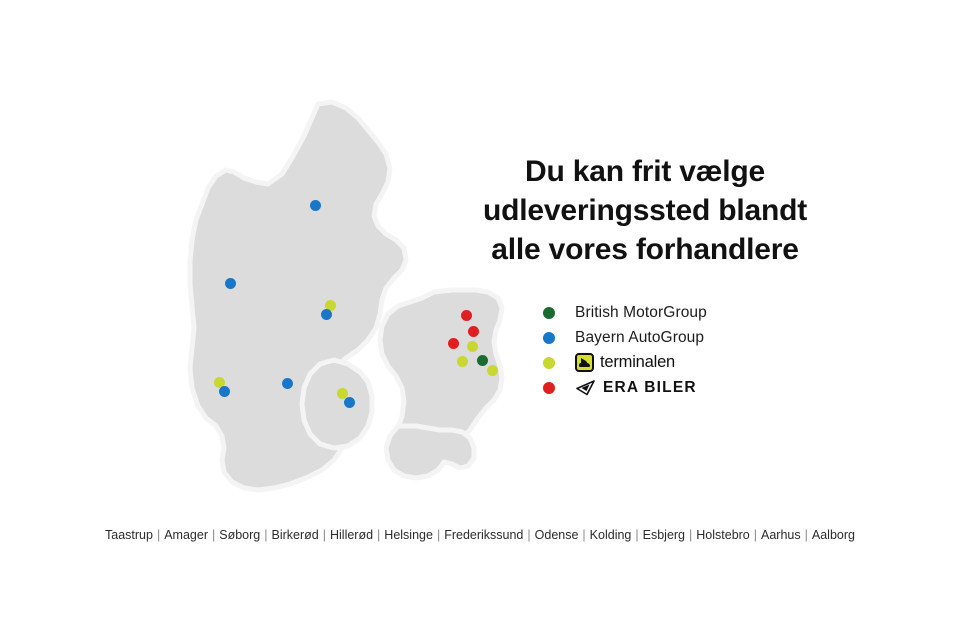  What do you see at coordinates (664, 535) in the screenshot?
I see `city-name: Esbjerg` at bounding box center [664, 535].